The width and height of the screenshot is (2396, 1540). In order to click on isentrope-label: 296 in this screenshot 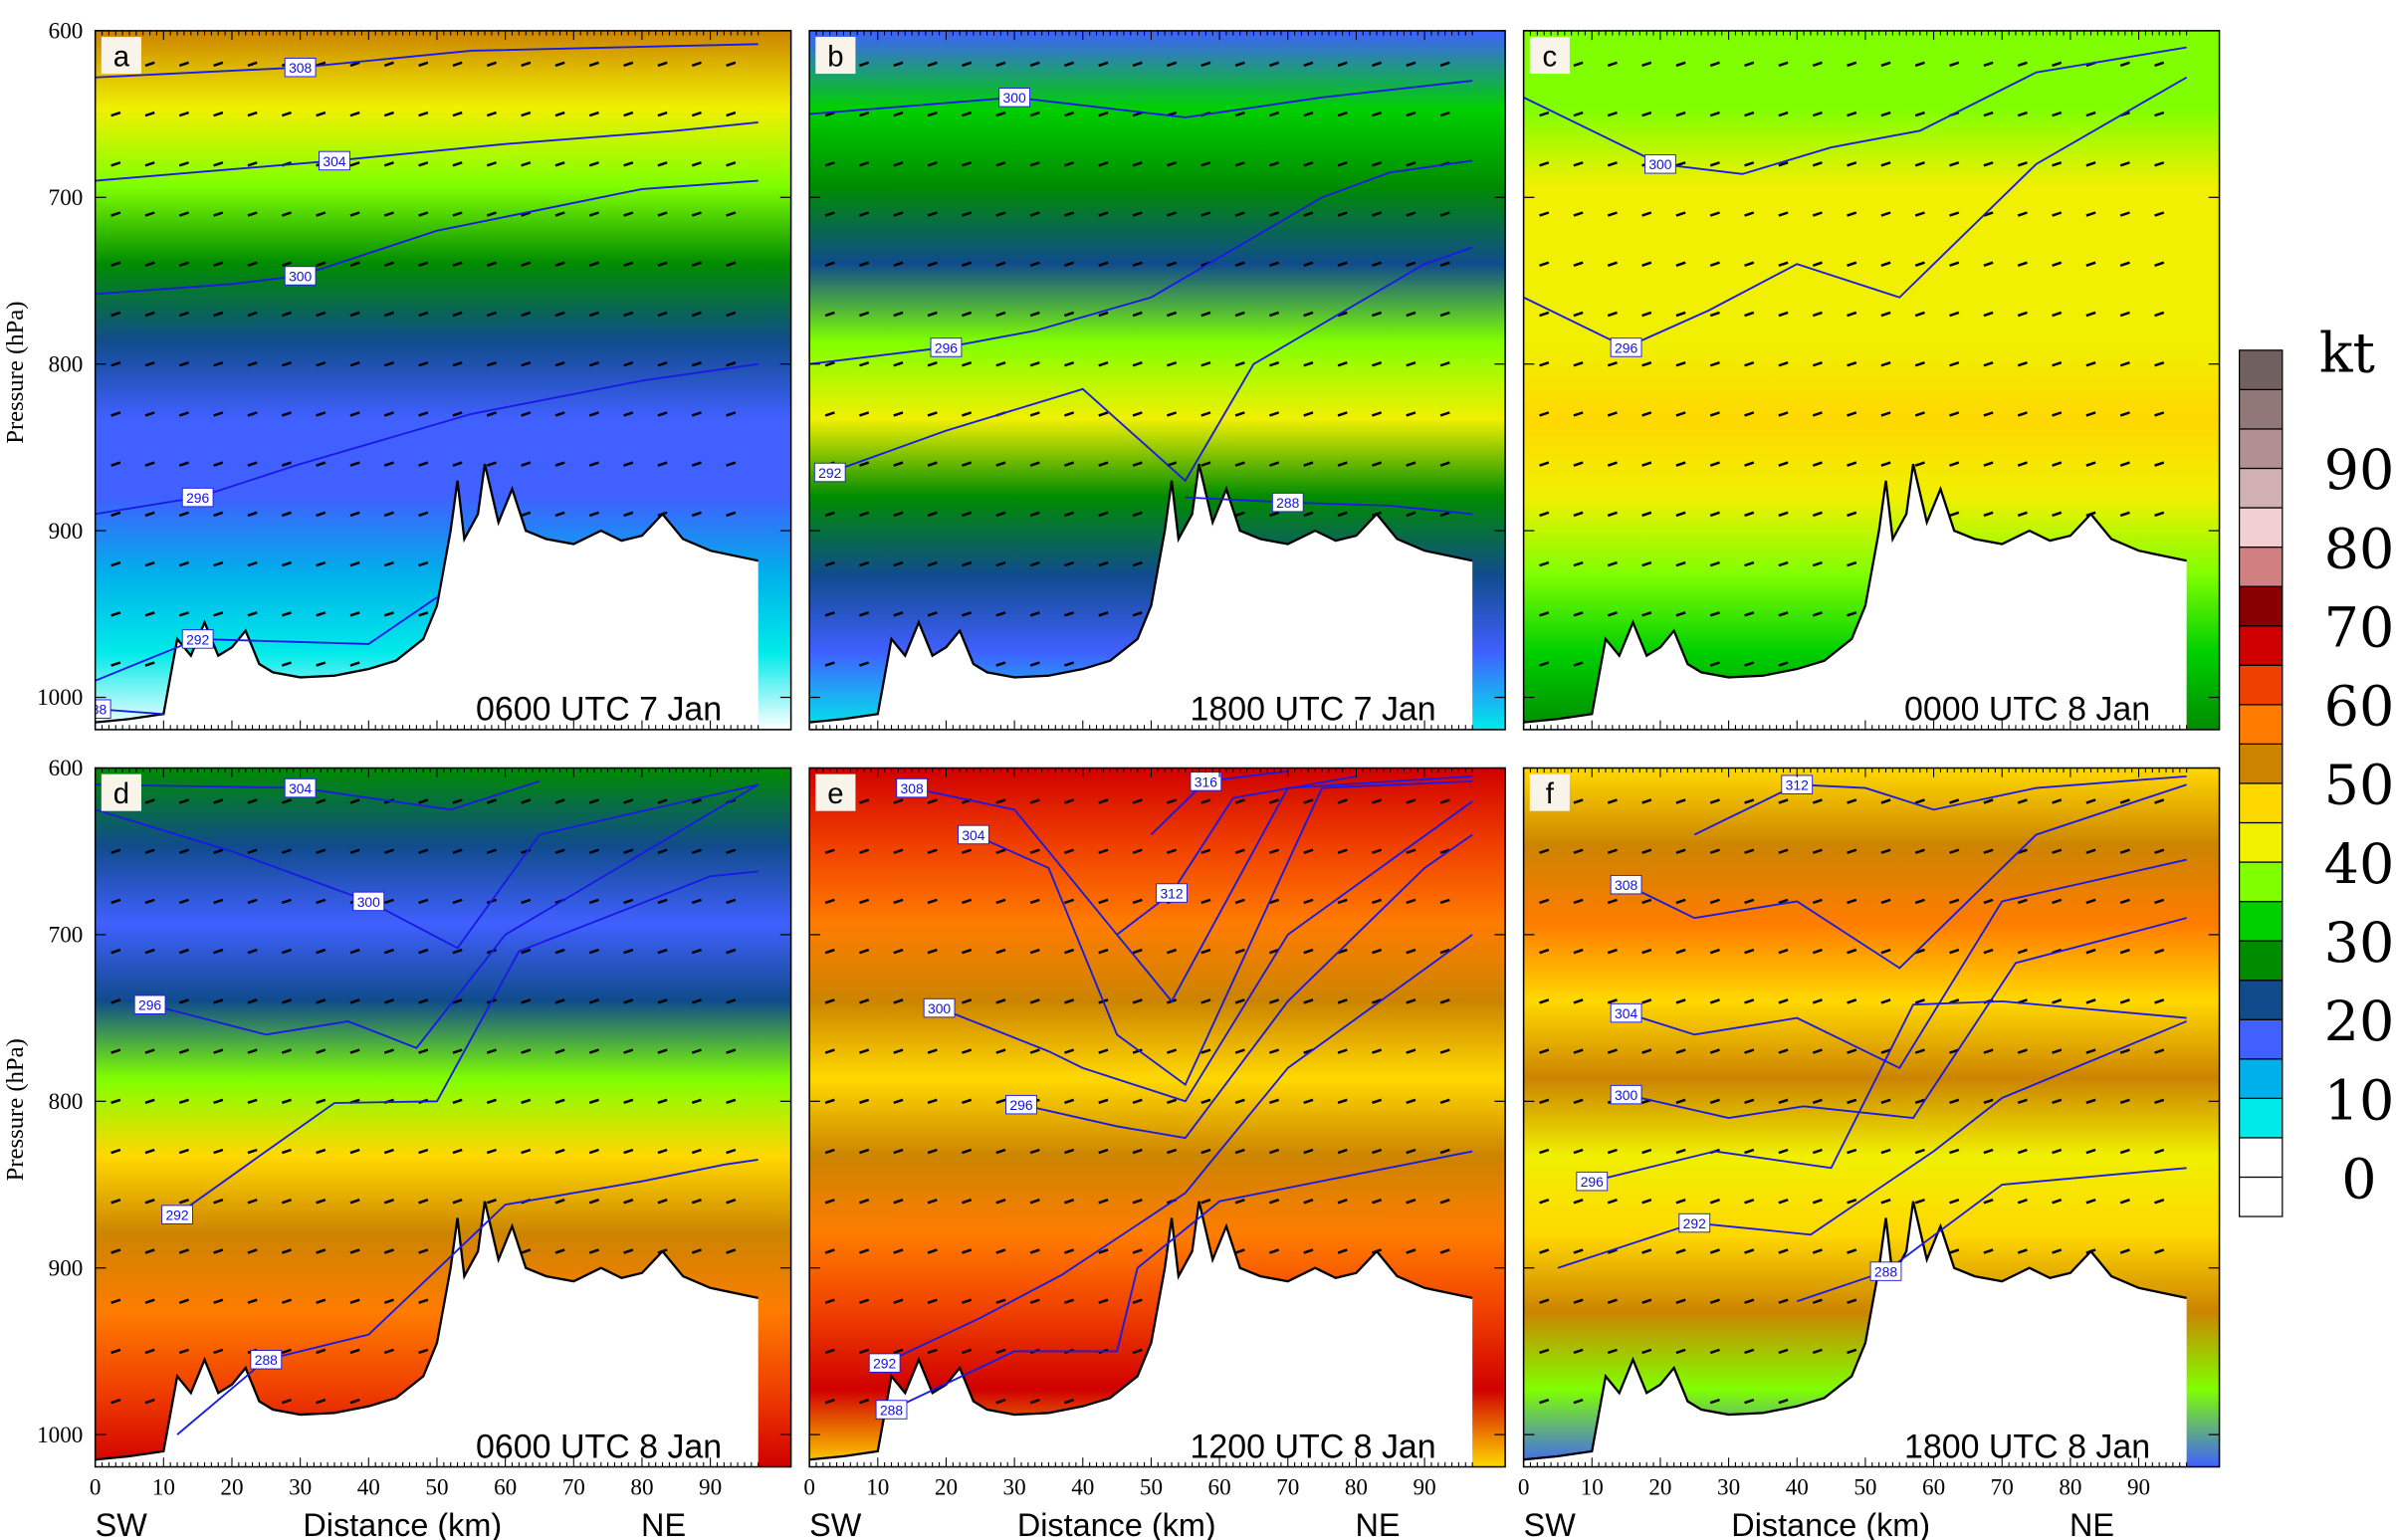, I will do `click(149, 1005)`.